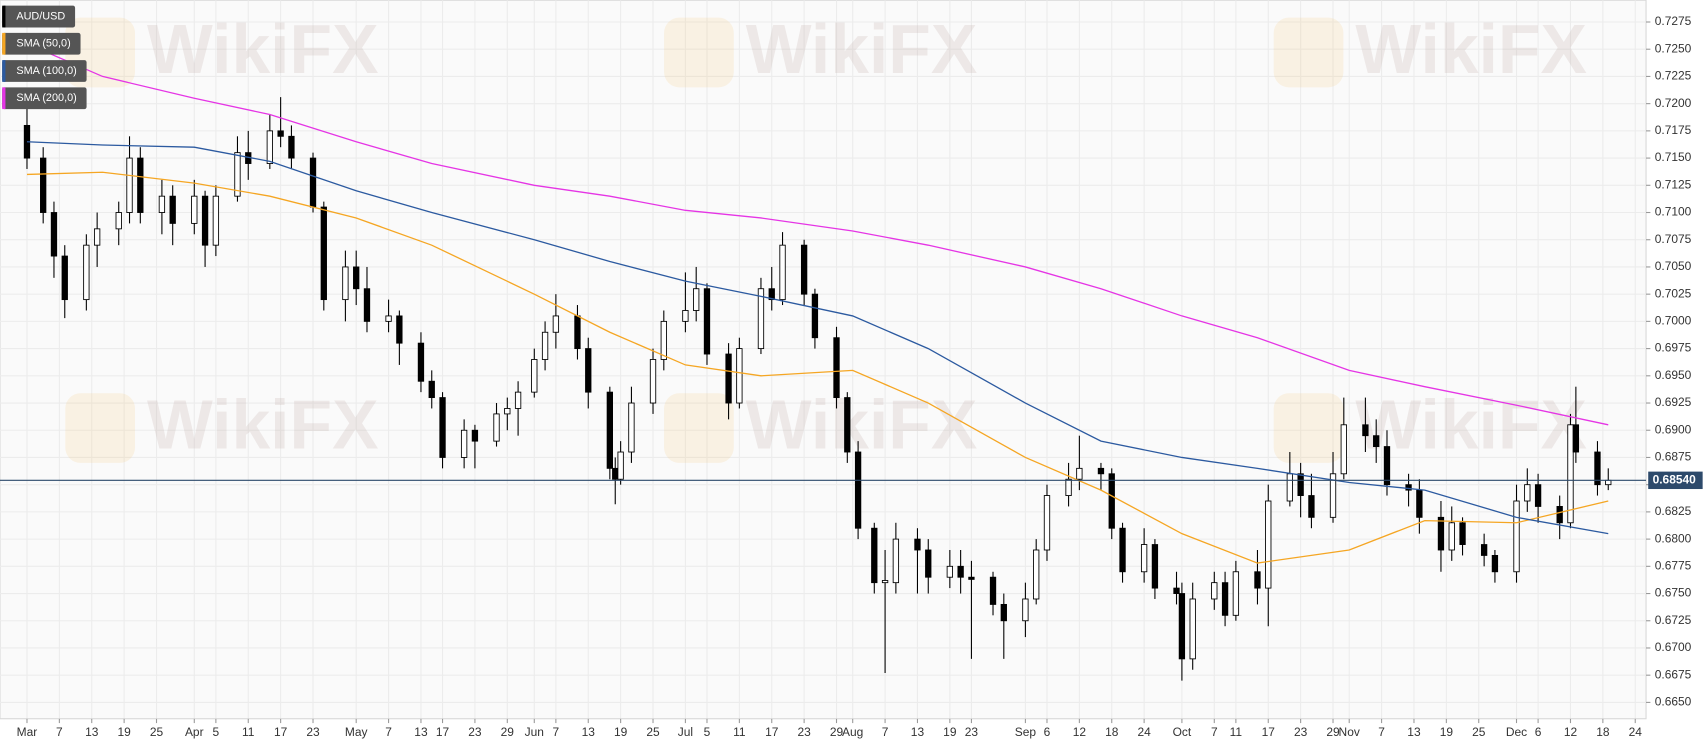 The image size is (1707, 749). I want to click on x-tick-label: Aug, so click(852, 732).